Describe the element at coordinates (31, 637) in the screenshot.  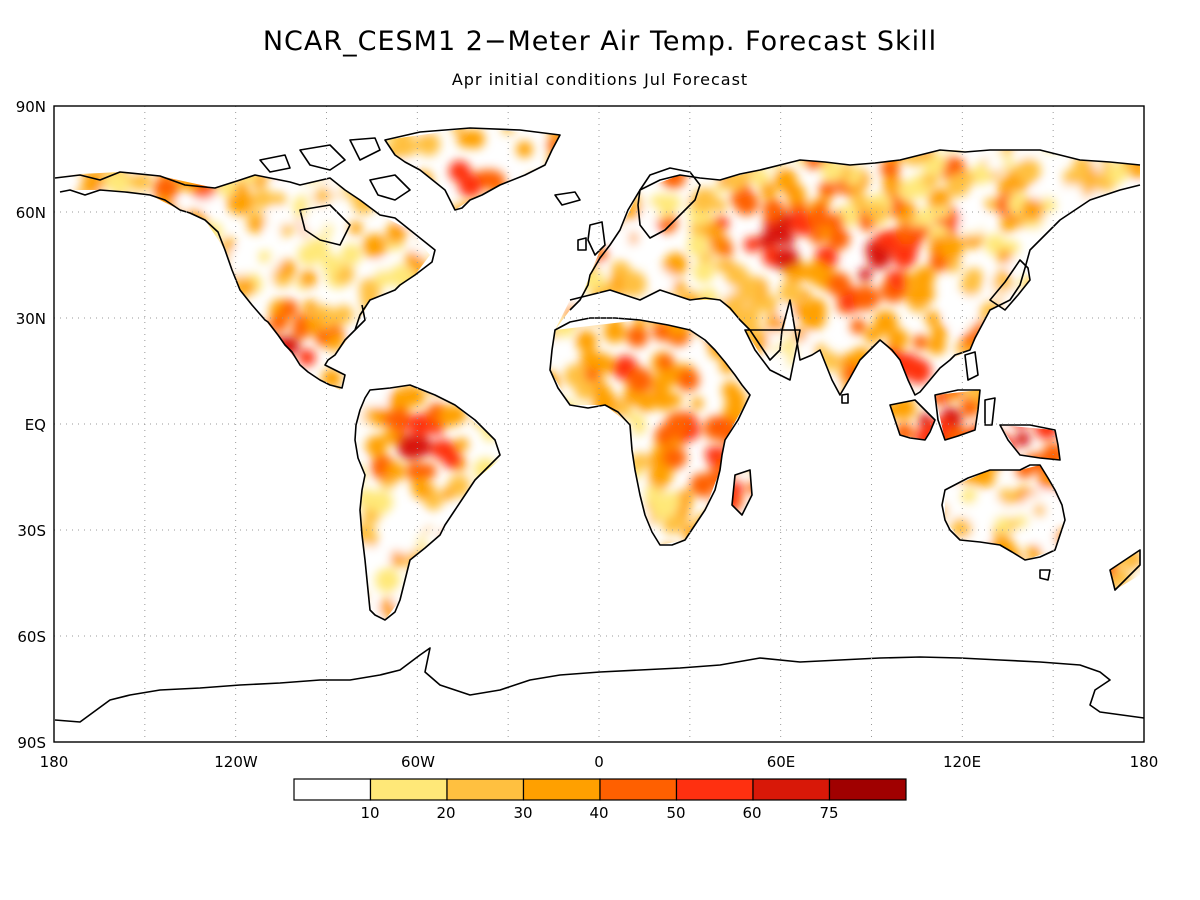
I see `lat-tick-label: 60S` at that location.